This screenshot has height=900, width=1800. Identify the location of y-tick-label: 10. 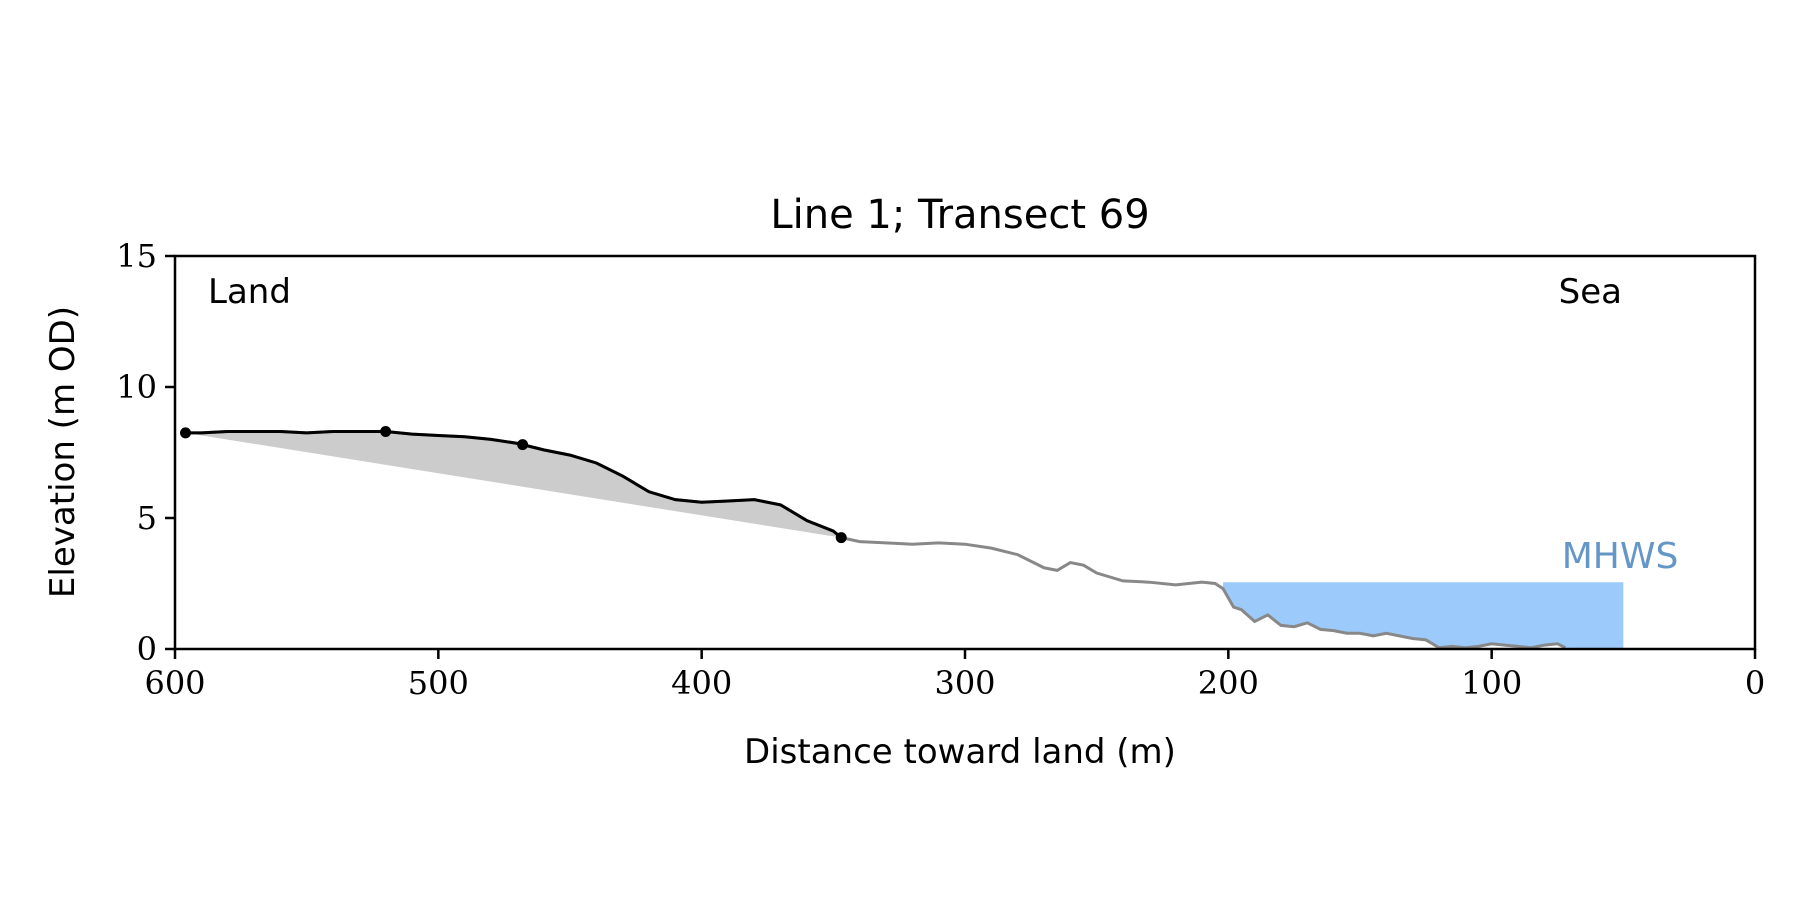
(136, 387).